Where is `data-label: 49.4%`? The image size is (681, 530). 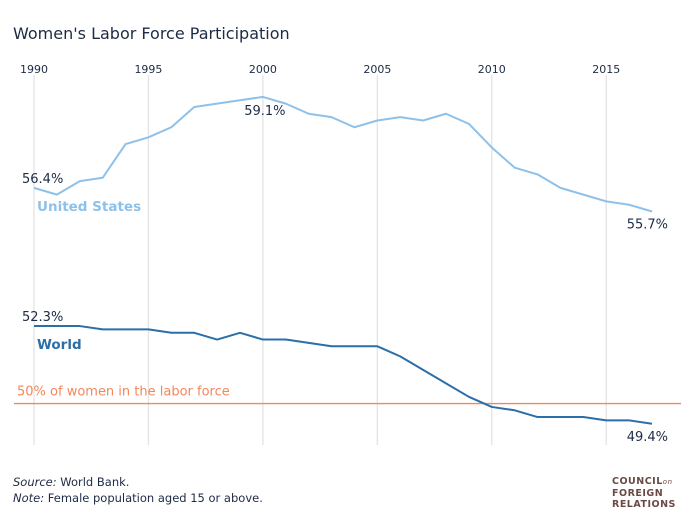 data-label: 49.4% is located at coordinates (647, 437).